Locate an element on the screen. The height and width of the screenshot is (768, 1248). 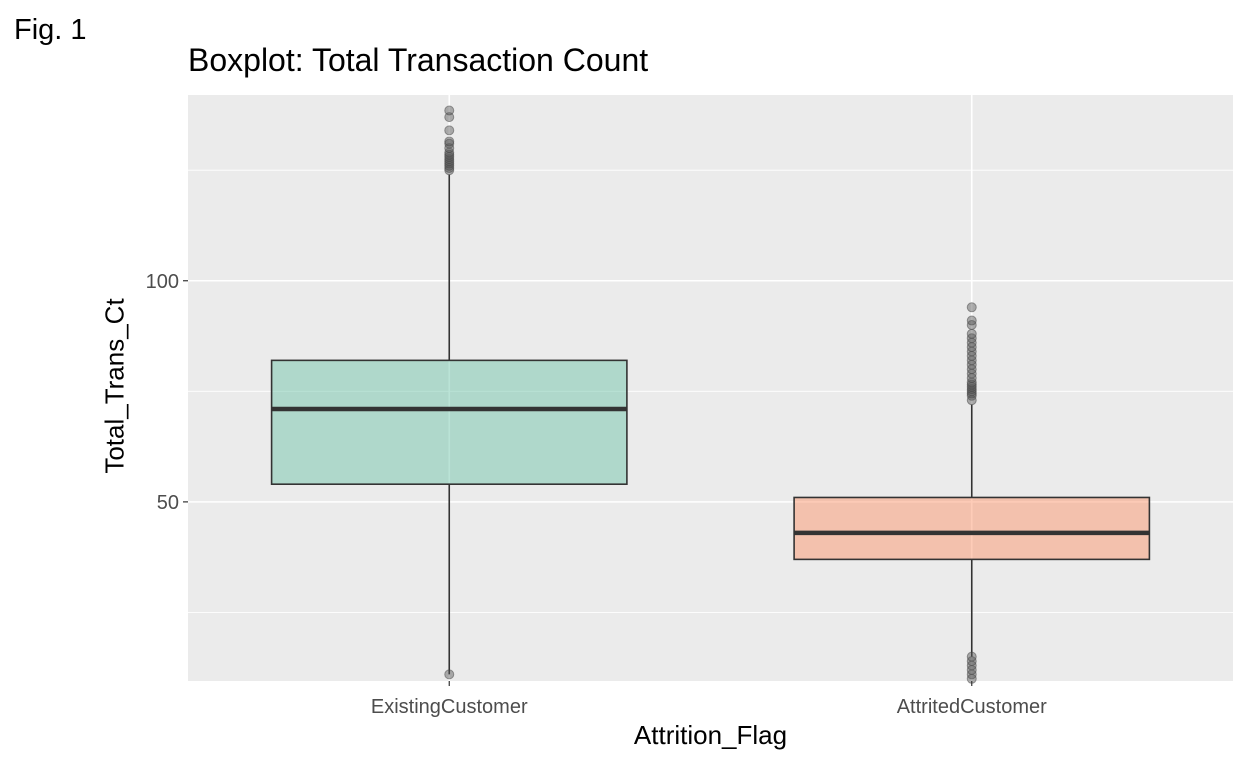
y-tick-label: 50 is located at coordinates (168, 503).